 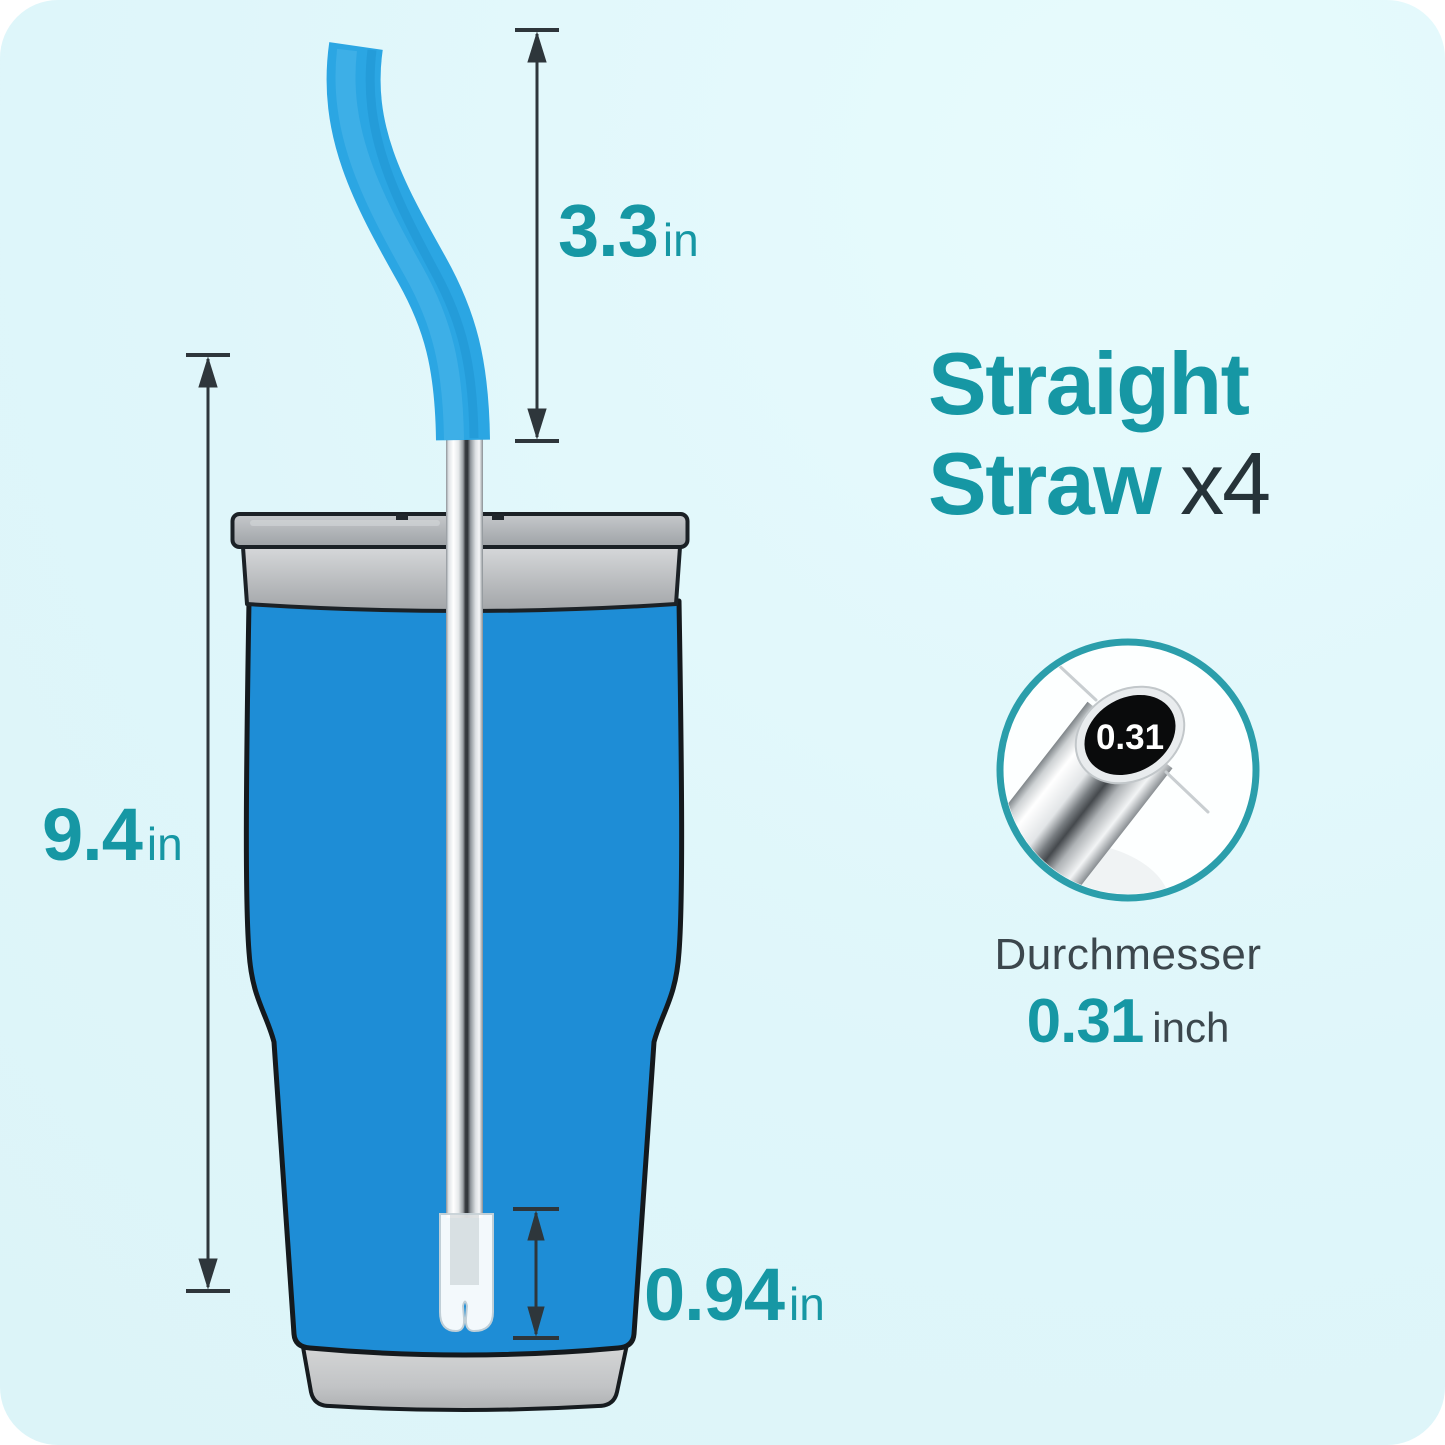 I want to click on total-length-value: 9.4, so click(x=92, y=834).